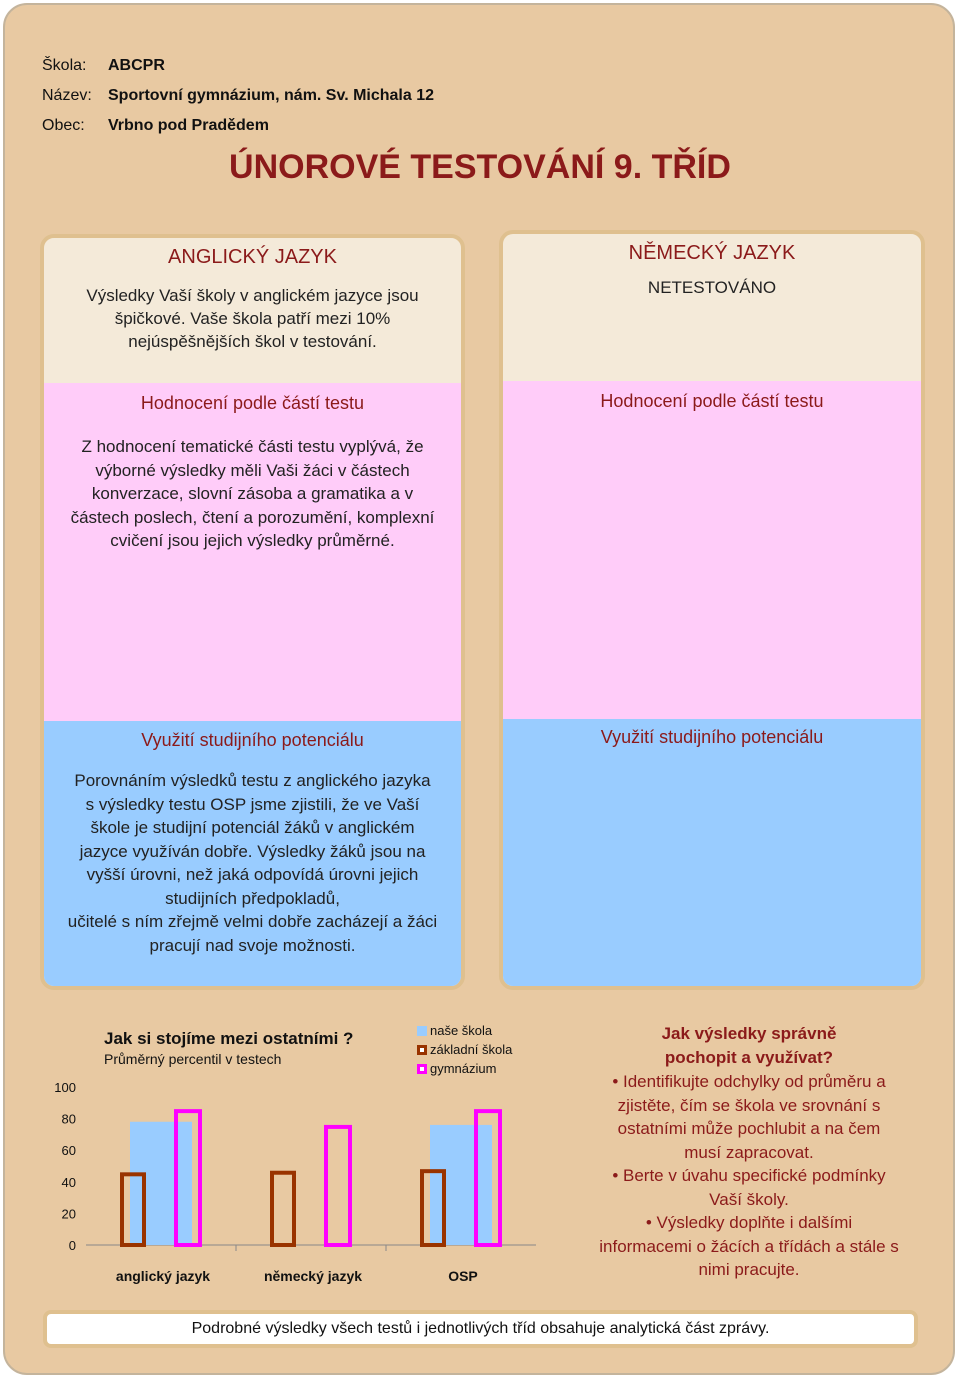  I want to click on school-town-row: Obec: Vrbno pod Pradědem, so click(155, 126).